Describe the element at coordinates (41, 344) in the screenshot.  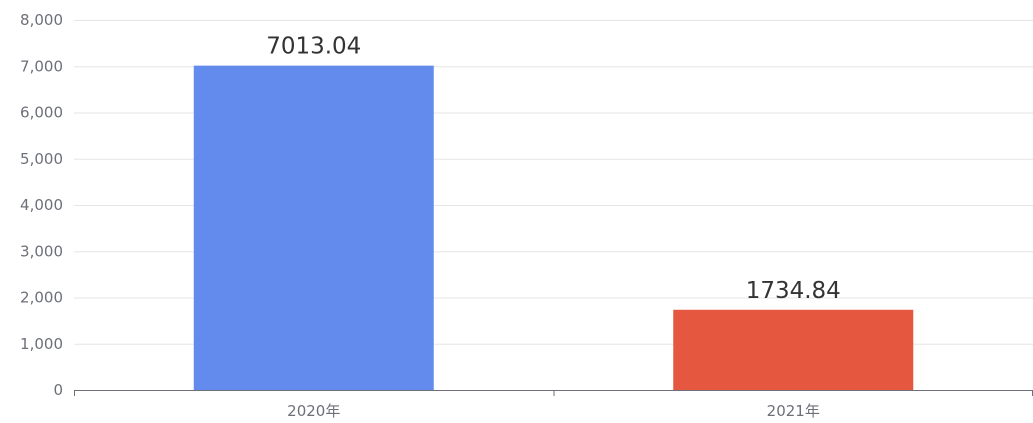
I see `y-tick-label: 1,000` at that location.